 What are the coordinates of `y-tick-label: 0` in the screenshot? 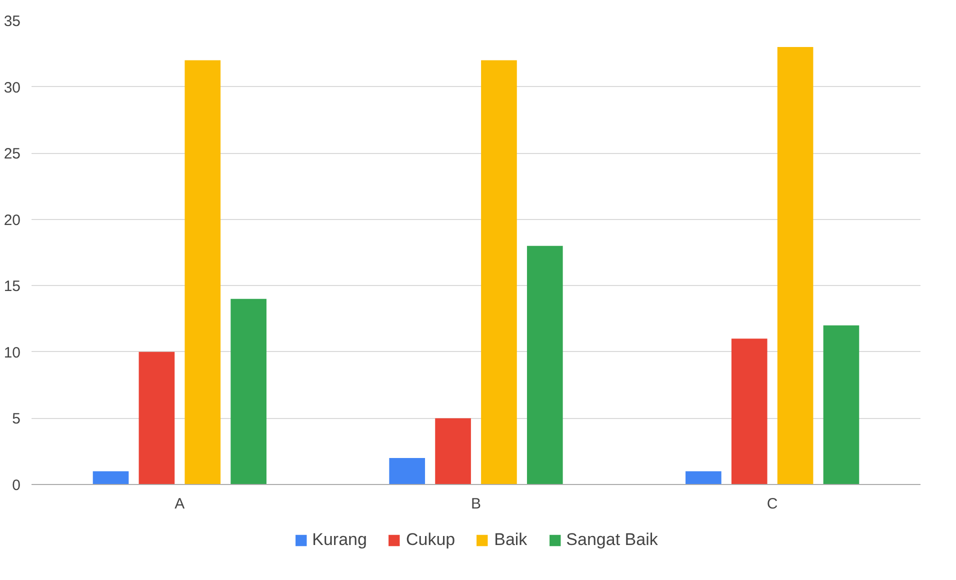 It's located at (16, 485).